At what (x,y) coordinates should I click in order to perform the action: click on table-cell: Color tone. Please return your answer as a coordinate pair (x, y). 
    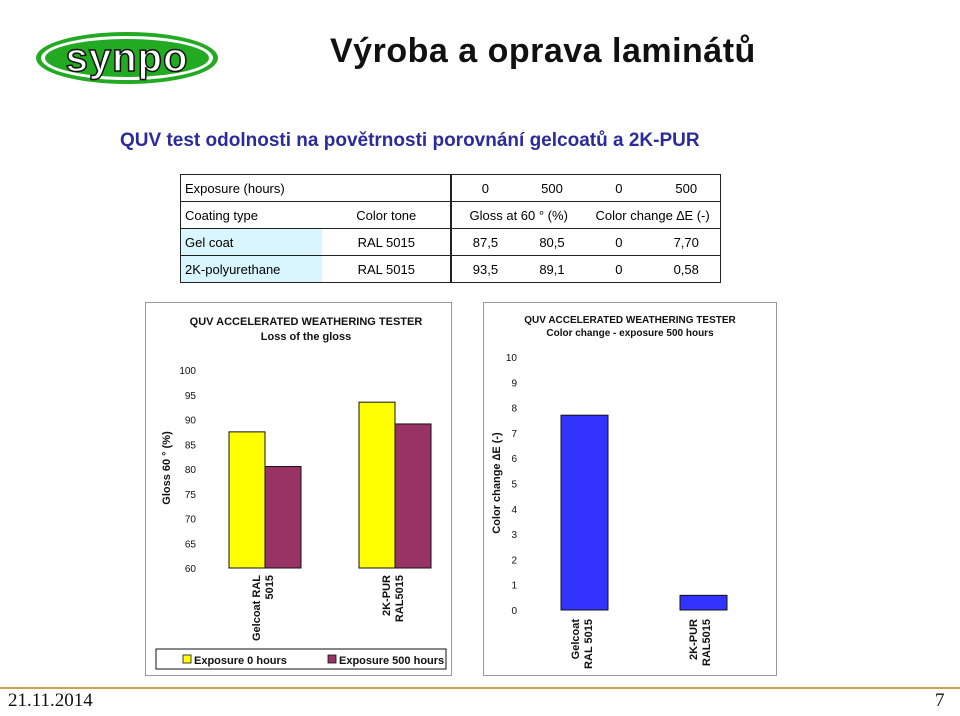
    Looking at the image, I should click on (387, 215).